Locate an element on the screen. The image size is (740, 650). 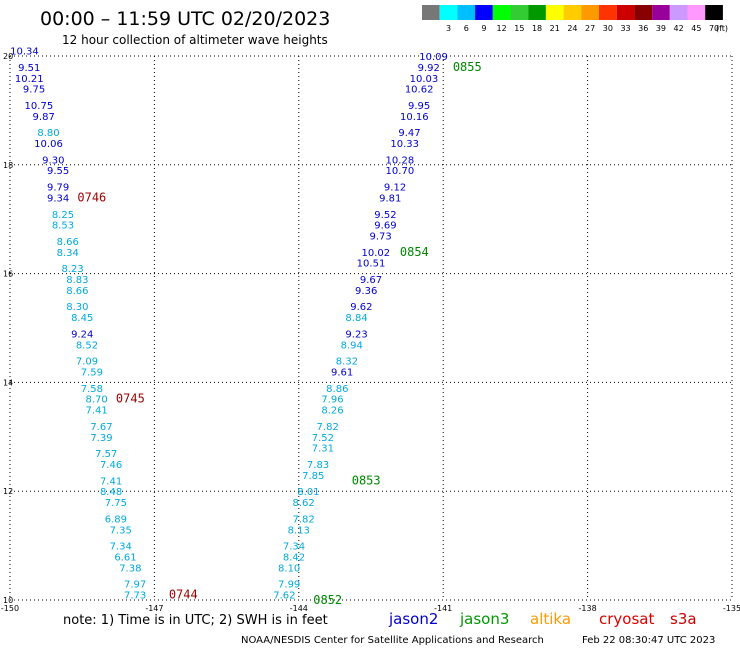
y-tick-label: 20 is located at coordinates (8, 56).